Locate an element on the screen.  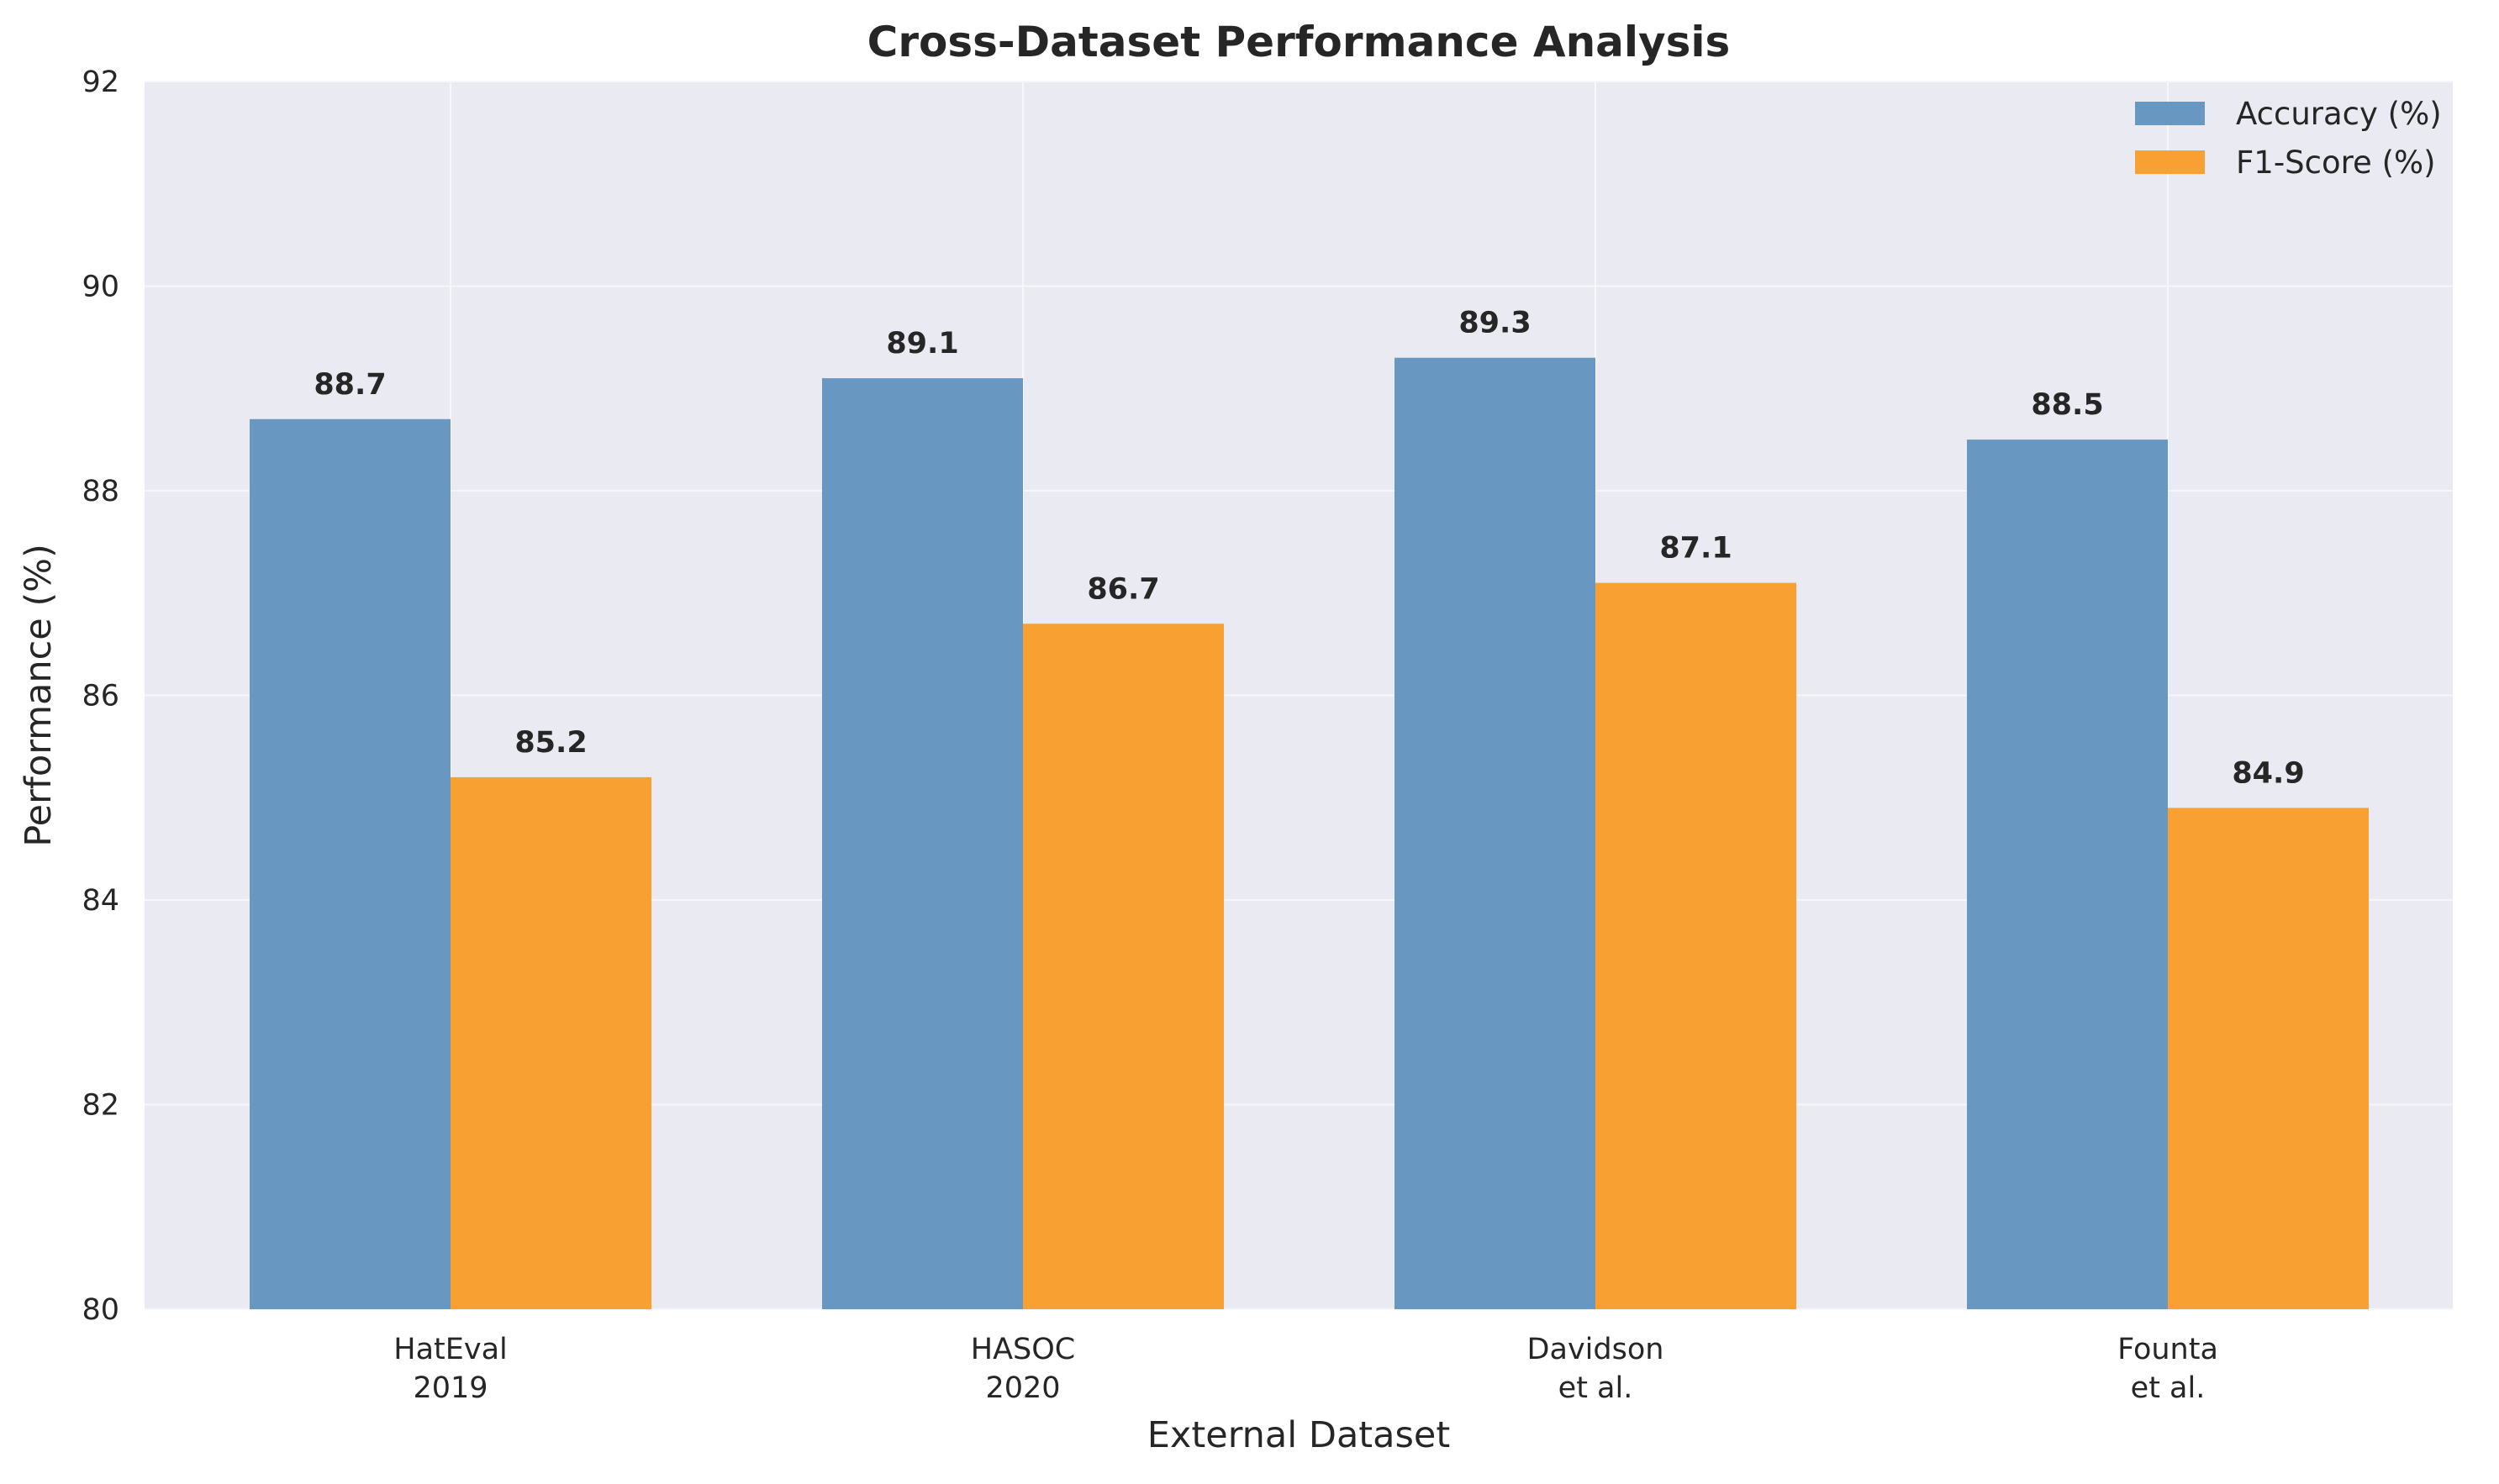
legend: Accuracy (%) F1-Score (%) is located at coordinates (2288, 138).